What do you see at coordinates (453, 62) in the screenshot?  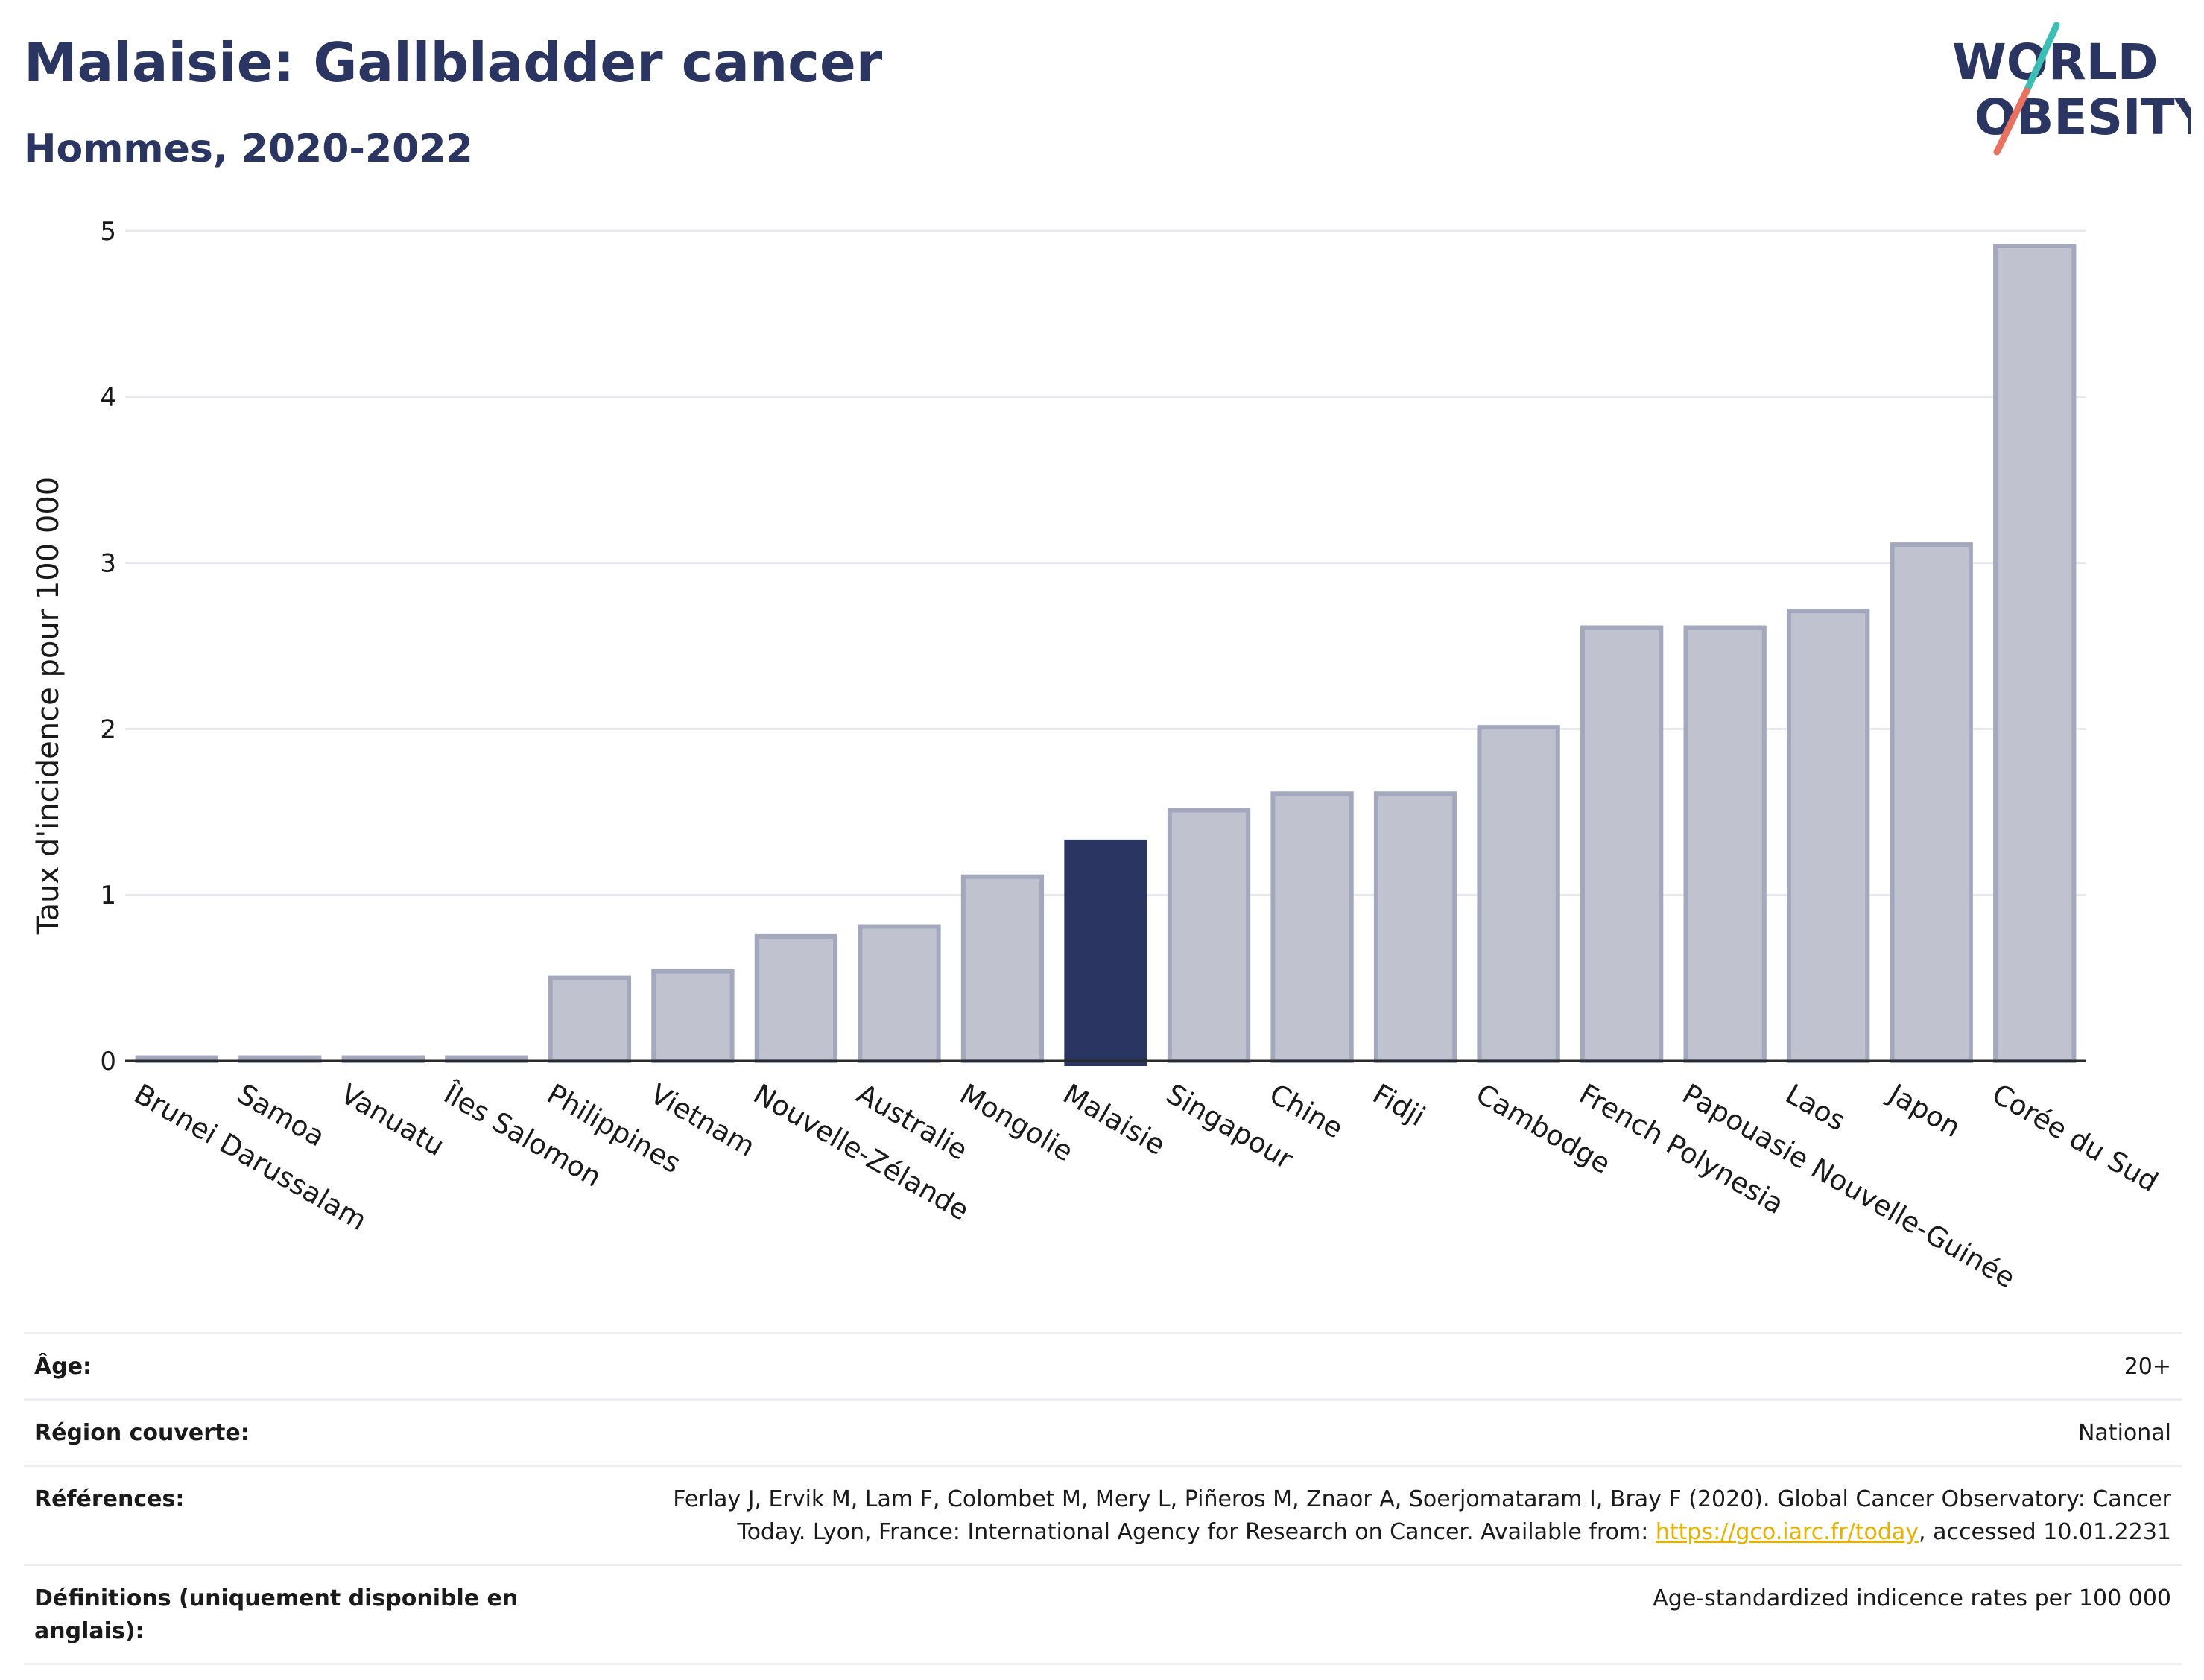 I see `chart-title: Malaisie: Gallbladder cancer` at bounding box center [453, 62].